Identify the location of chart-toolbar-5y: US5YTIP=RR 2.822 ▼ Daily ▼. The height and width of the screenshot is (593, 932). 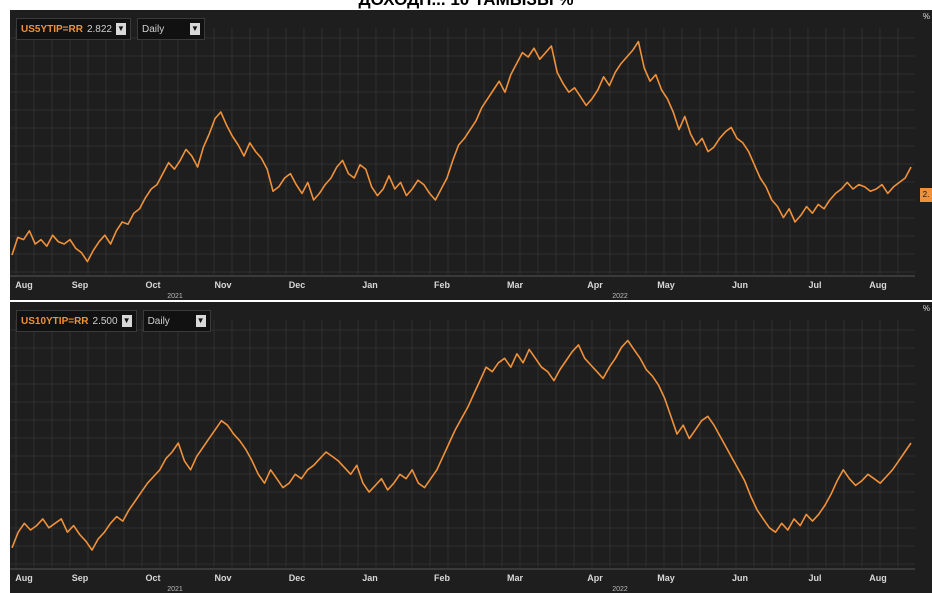
(110, 29).